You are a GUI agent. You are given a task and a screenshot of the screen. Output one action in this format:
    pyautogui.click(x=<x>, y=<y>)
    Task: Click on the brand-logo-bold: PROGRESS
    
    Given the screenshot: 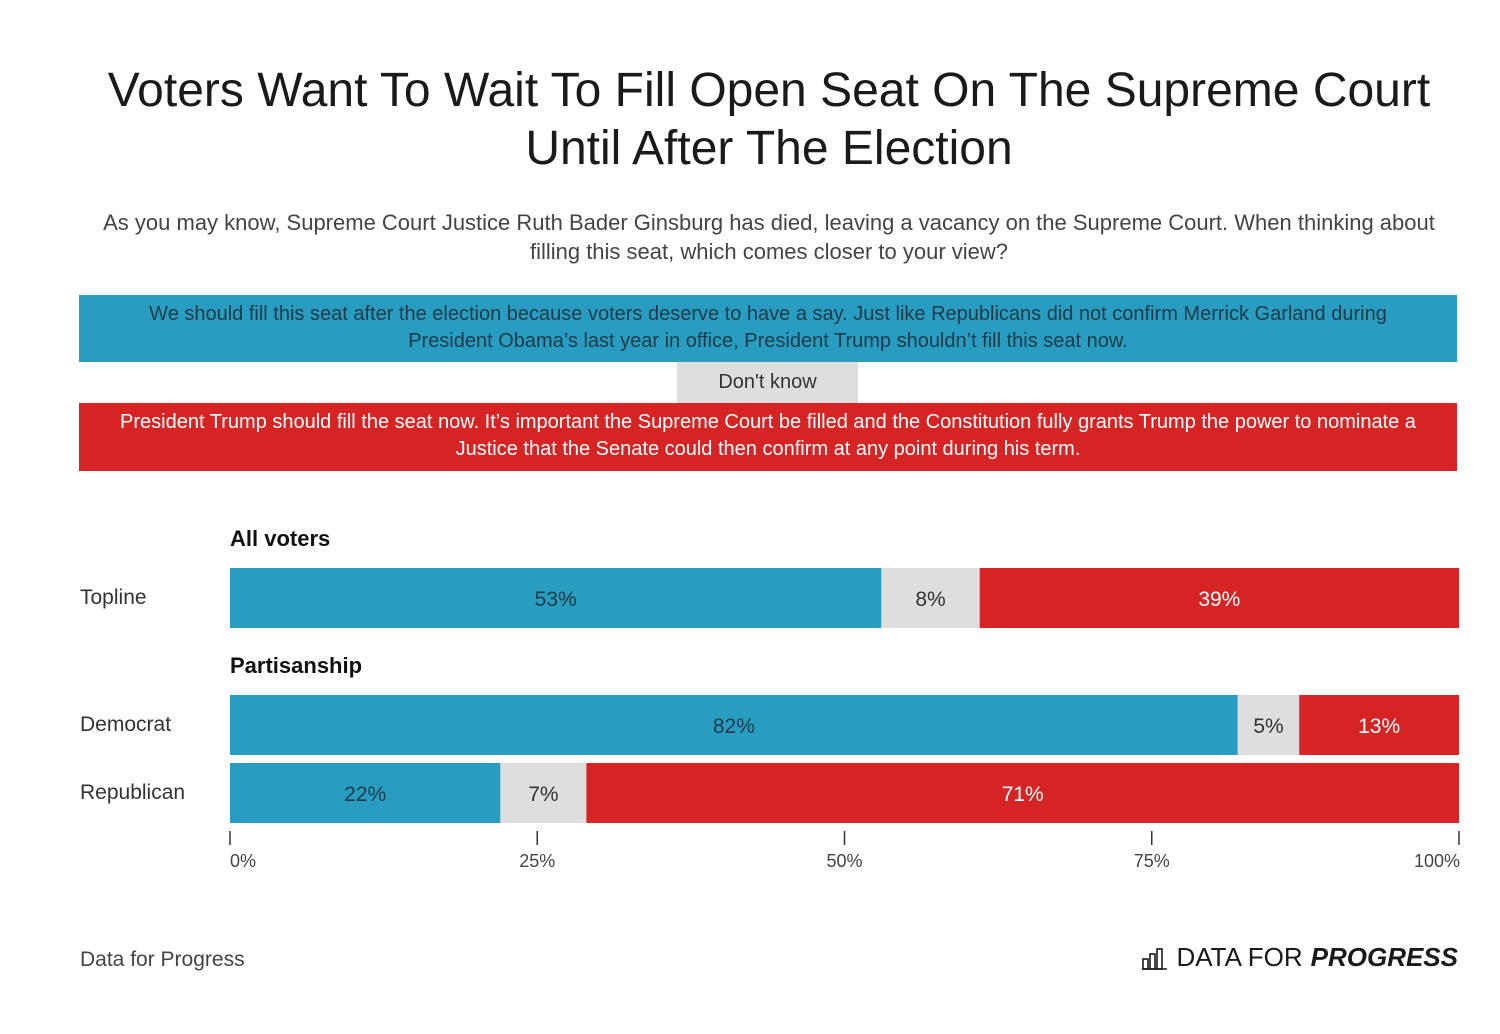 What is the action you would take?
    pyautogui.click(x=1384, y=957)
    